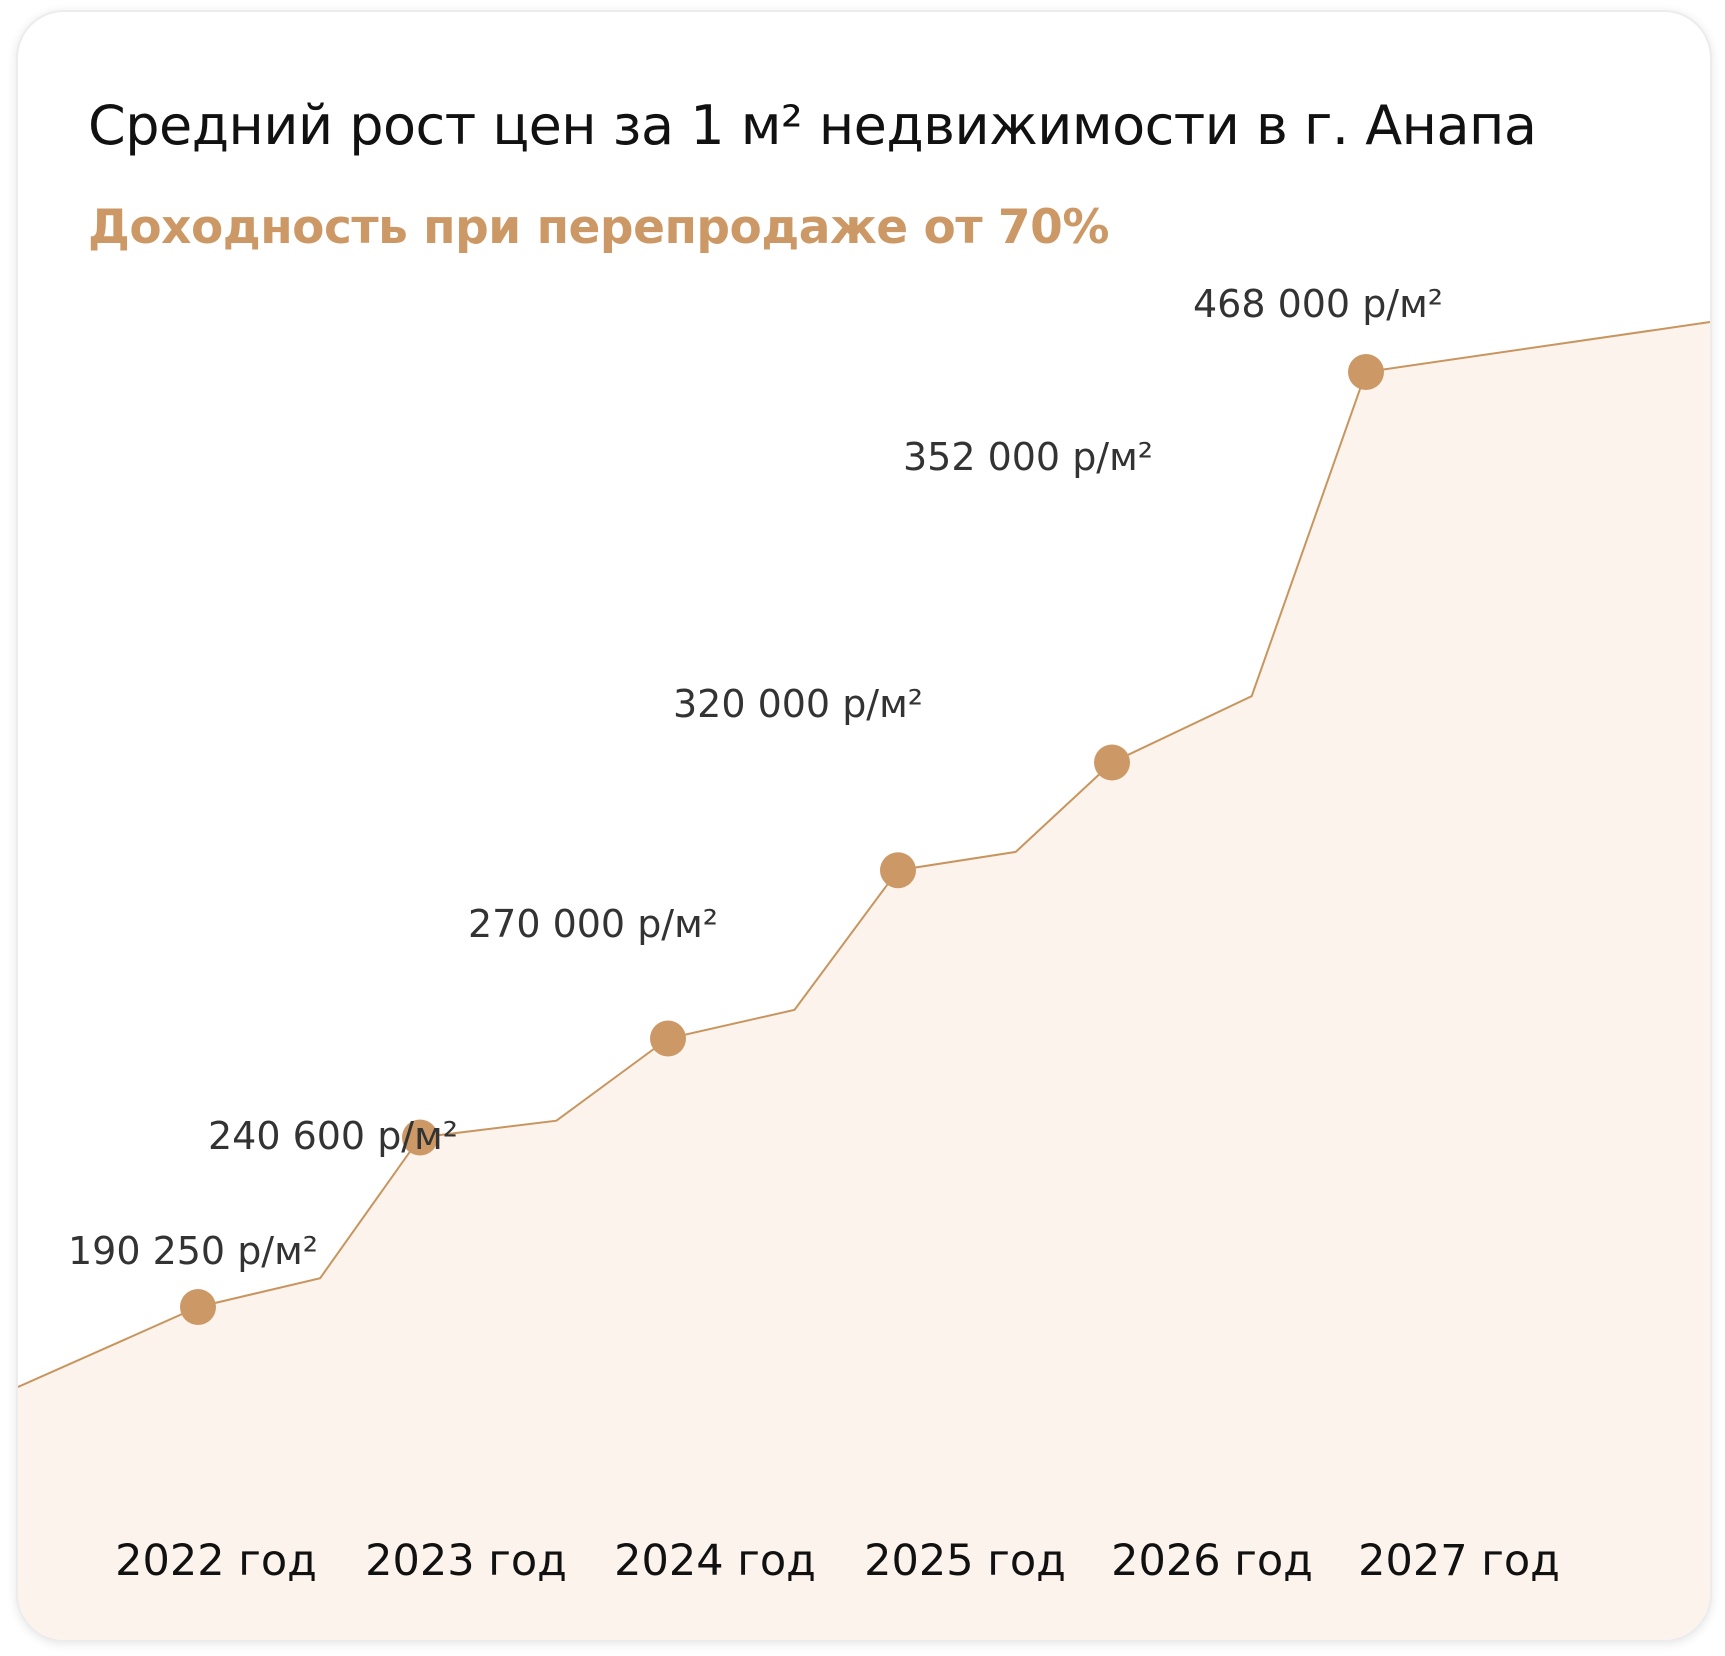 The height and width of the screenshot is (1656, 1725). Describe the element at coordinates (216, 1561) in the screenshot. I see `x-tick-label-1: 2022 год` at that location.